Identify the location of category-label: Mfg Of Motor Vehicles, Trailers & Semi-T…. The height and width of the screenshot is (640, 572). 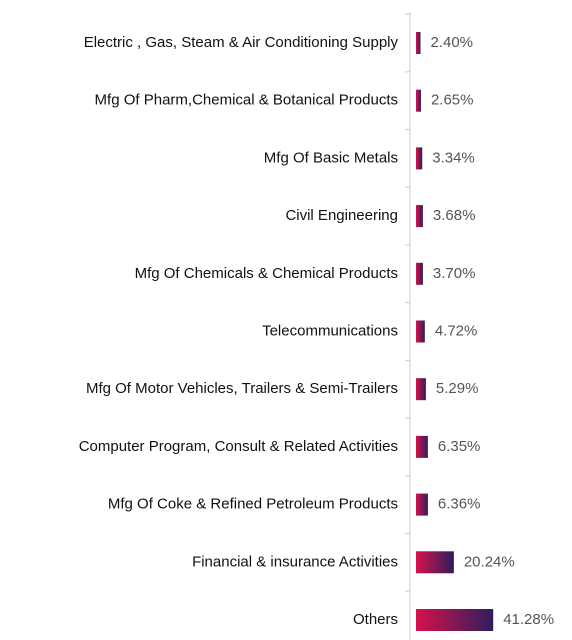
(242, 388).